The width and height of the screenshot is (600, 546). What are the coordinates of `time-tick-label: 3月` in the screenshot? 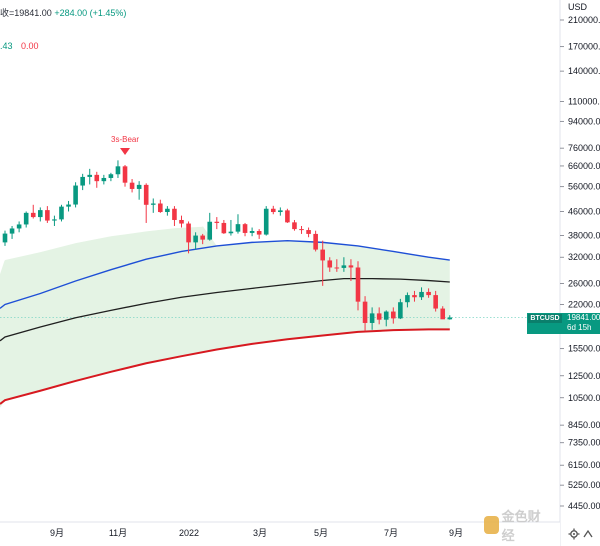 It's located at (260, 533).